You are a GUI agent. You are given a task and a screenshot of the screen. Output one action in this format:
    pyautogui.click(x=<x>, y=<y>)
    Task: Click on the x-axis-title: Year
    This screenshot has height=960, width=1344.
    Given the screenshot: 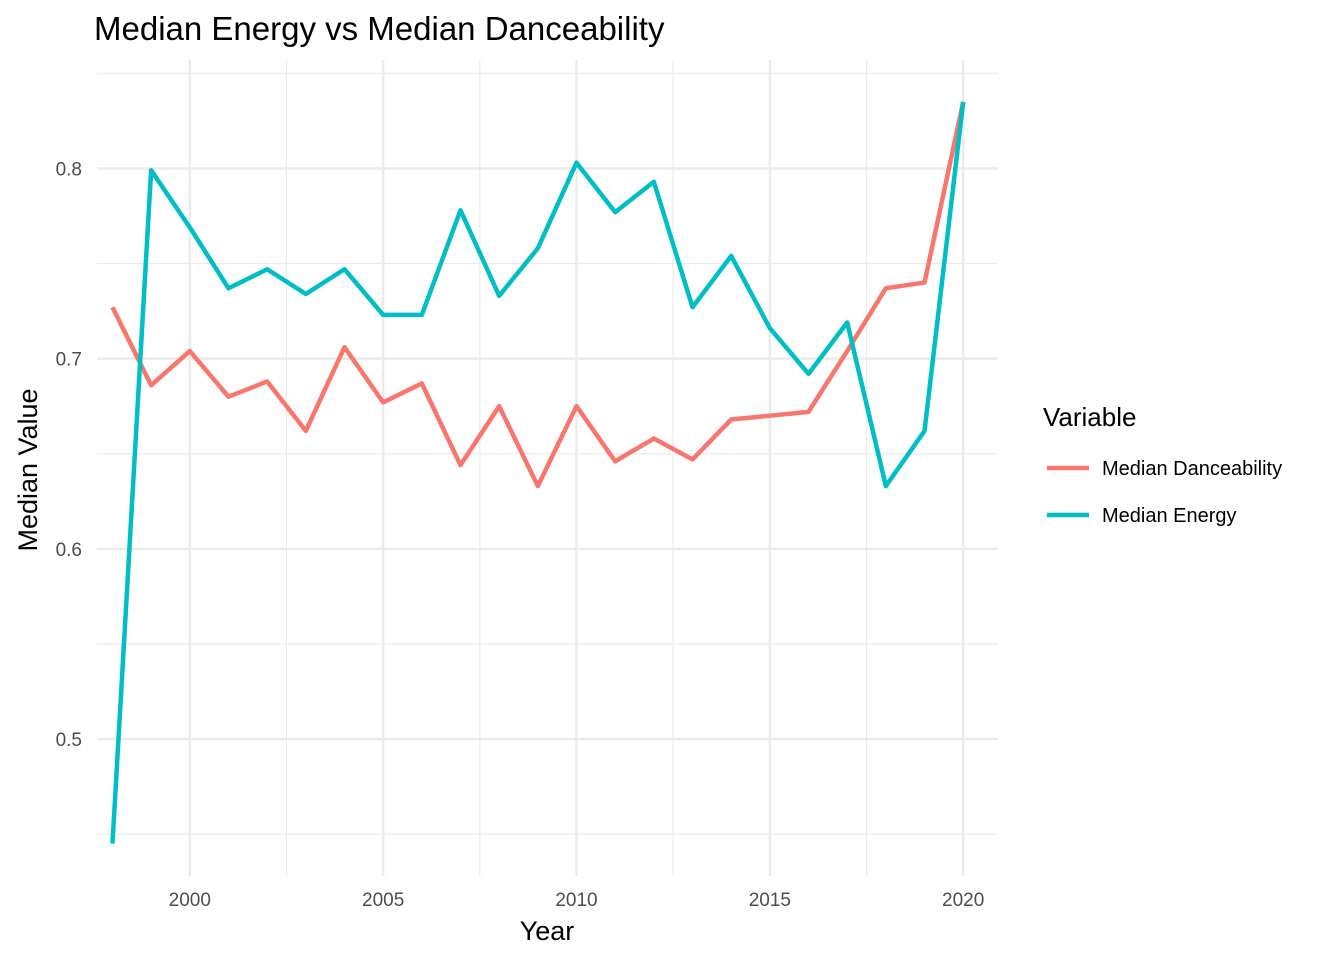 What is the action you would take?
    pyautogui.click(x=547, y=931)
    